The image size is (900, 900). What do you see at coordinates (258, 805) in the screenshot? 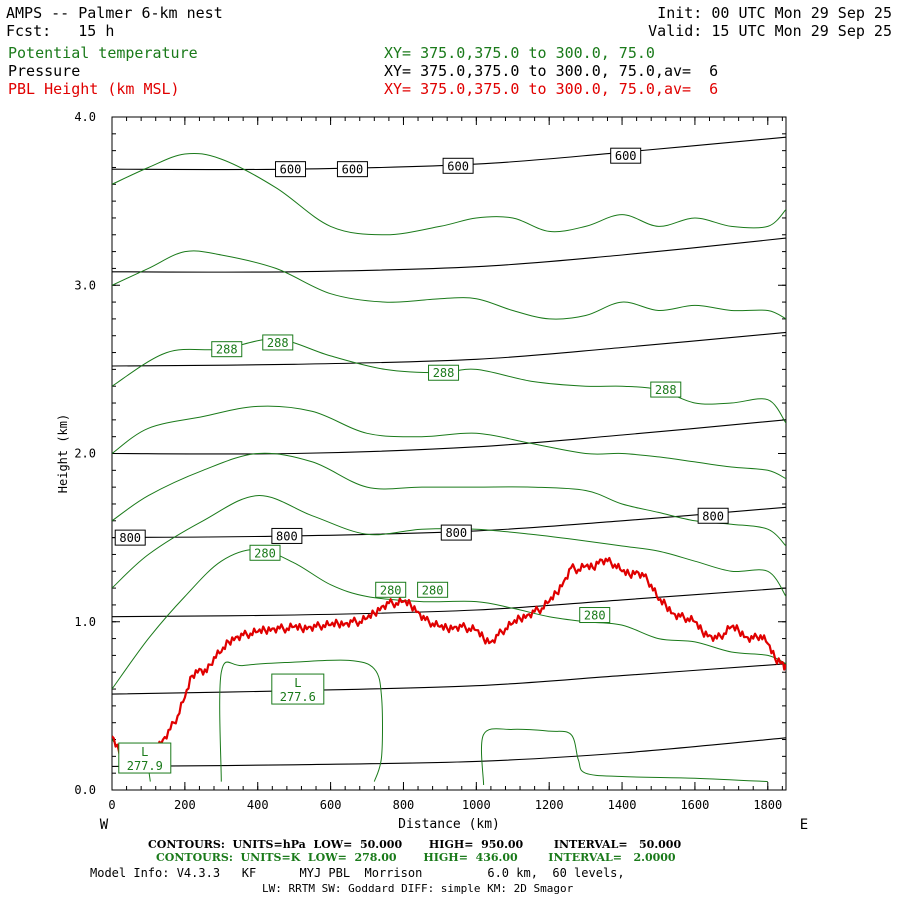
I see `x-tick-label: 400` at bounding box center [258, 805].